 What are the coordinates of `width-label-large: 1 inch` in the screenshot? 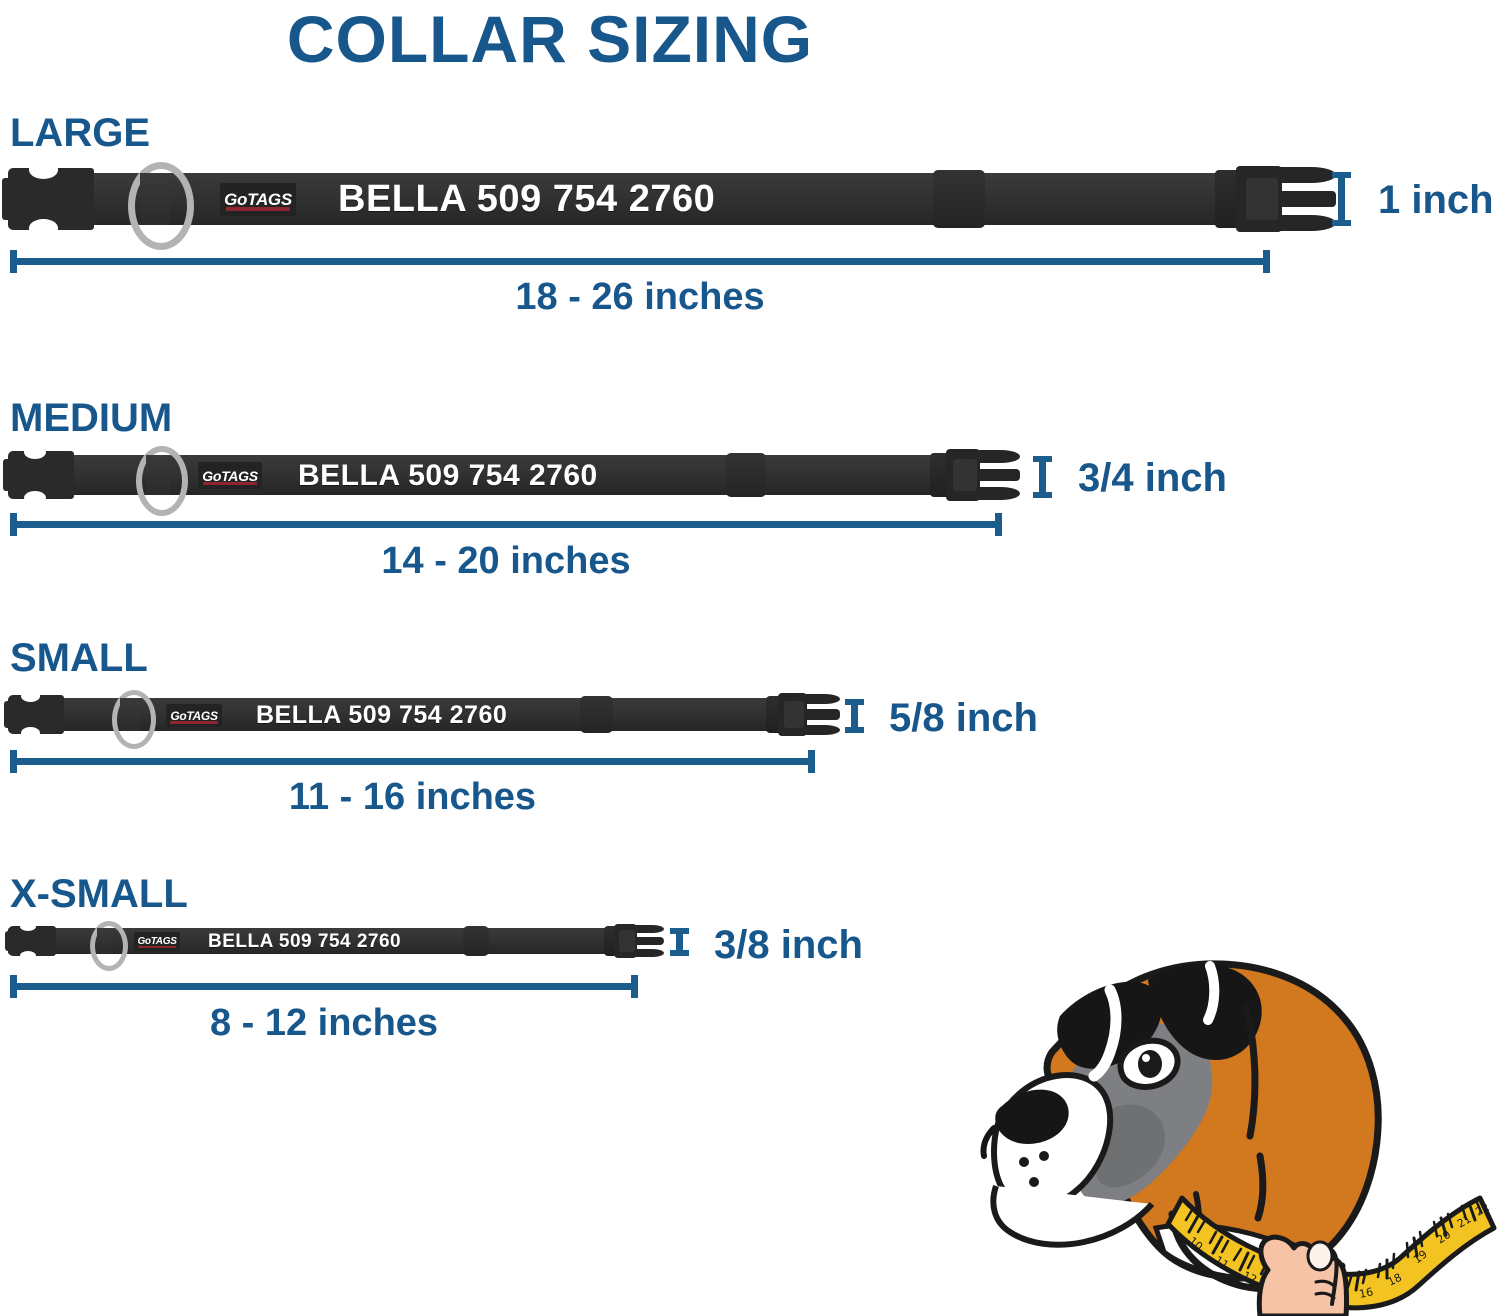 It's located at (1436, 200).